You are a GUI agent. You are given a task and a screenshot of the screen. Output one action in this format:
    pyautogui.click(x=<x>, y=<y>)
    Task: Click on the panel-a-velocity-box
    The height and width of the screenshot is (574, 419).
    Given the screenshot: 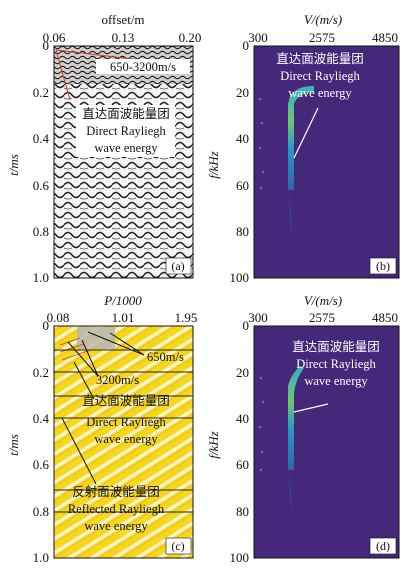 What is the action you would take?
    pyautogui.click(x=143, y=66)
    